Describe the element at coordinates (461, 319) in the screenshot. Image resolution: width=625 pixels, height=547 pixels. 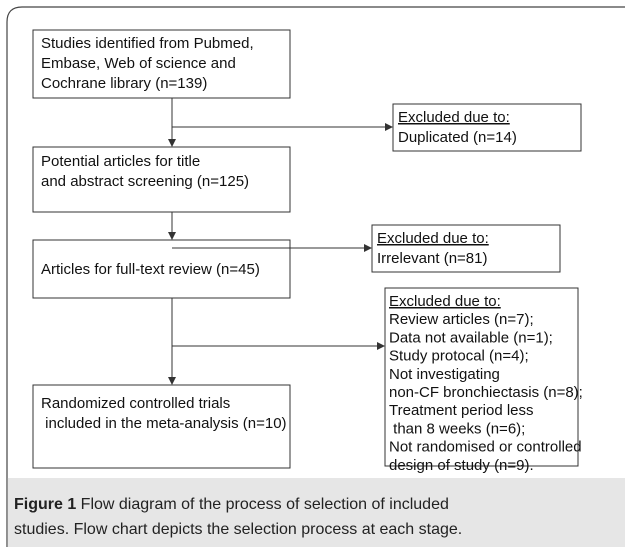
I see `exclusion-text: Review articles (n=7);` at that location.